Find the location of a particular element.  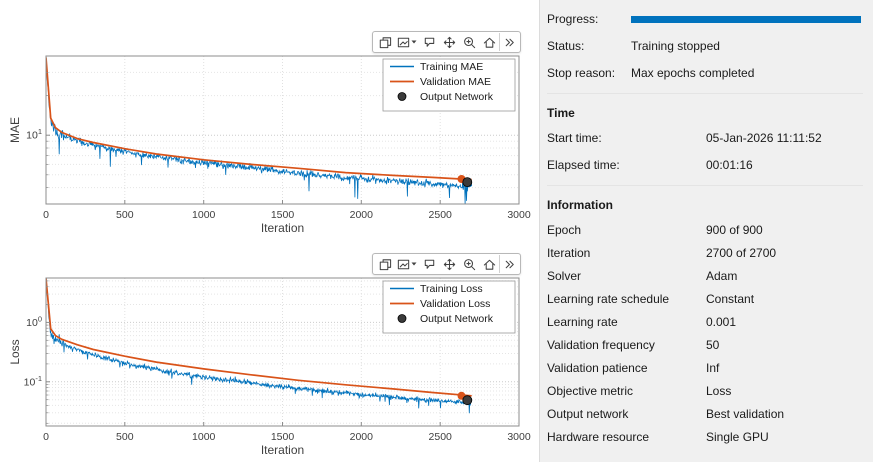

info-row-validation-frequency: Validation frequency 50 is located at coordinates (705, 345).